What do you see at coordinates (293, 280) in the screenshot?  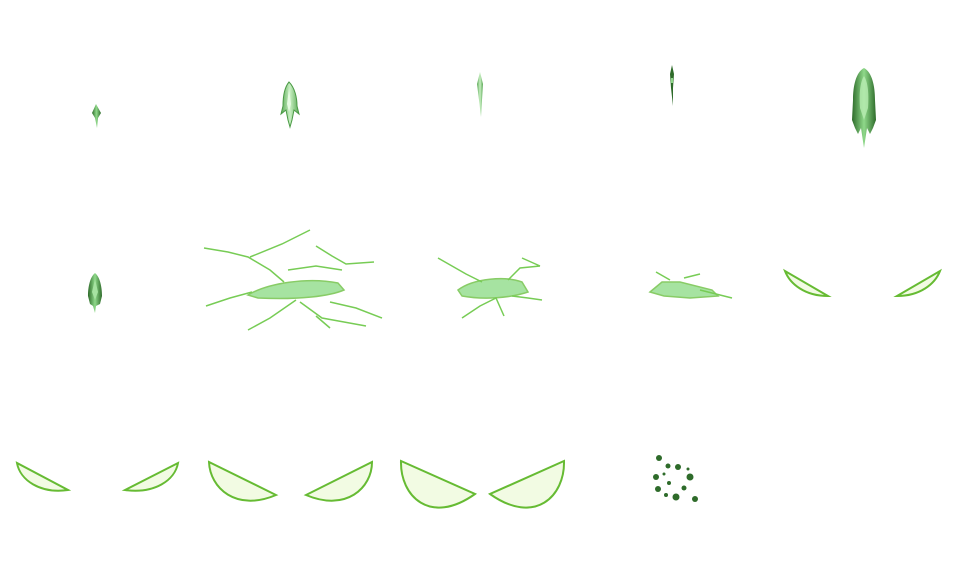 I see `lightning-splash-large` at bounding box center [293, 280].